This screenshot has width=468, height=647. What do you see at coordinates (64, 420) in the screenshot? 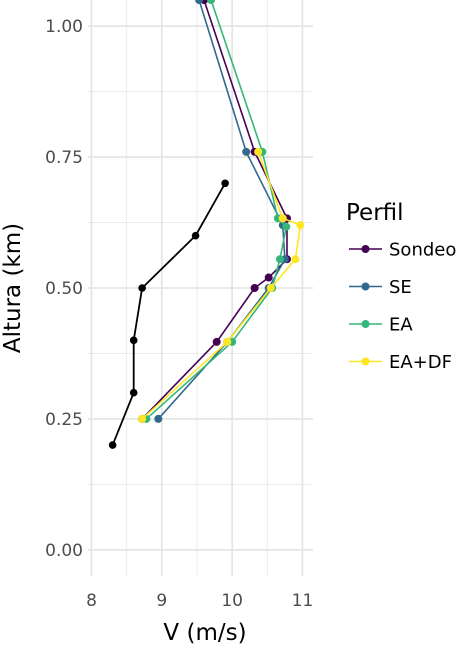
I see `y-tick-label: 0.25` at bounding box center [64, 420].